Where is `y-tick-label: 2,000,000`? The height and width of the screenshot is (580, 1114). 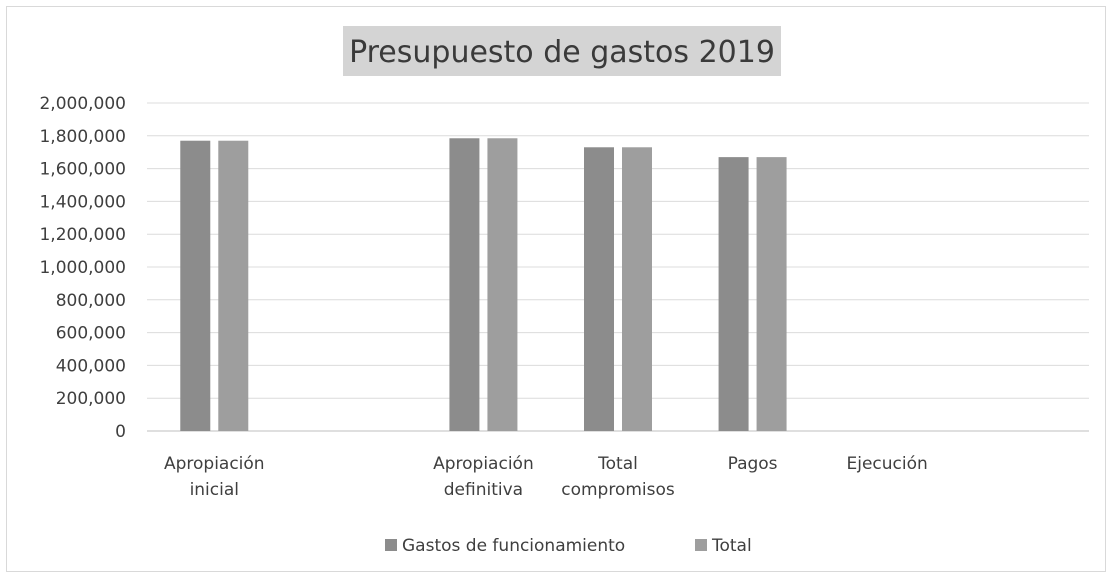
y-tick-label: 2,000,000 is located at coordinates (82, 104).